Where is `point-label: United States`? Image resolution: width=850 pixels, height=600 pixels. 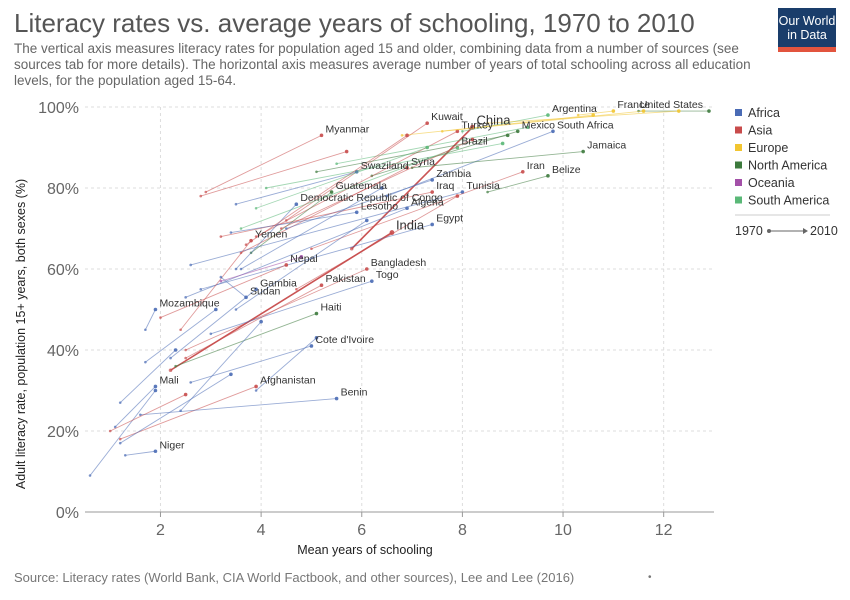 point-label: United States is located at coordinates (671, 105).